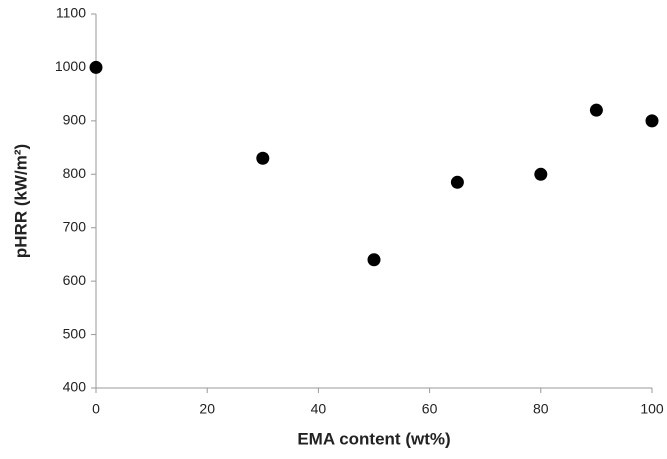 The height and width of the screenshot is (459, 667). What do you see at coordinates (70, 66) in the screenshot?
I see `y-tick-label: 1000` at bounding box center [70, 66].